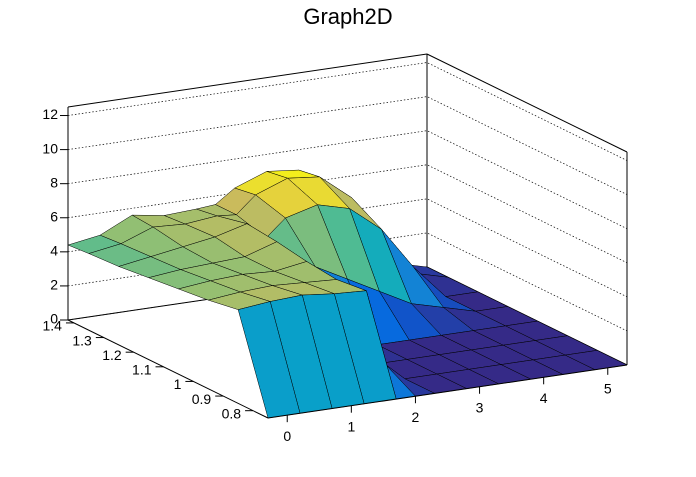  I want to click on z-tick-label: 12, so click(50, 114).